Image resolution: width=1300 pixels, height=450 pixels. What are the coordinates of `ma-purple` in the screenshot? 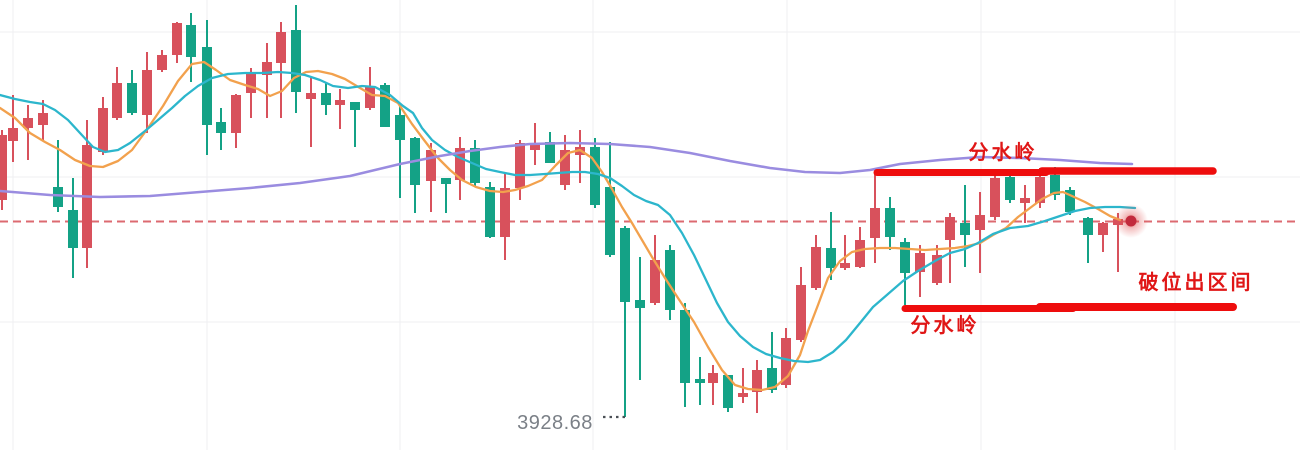 It's located at (567, 170).